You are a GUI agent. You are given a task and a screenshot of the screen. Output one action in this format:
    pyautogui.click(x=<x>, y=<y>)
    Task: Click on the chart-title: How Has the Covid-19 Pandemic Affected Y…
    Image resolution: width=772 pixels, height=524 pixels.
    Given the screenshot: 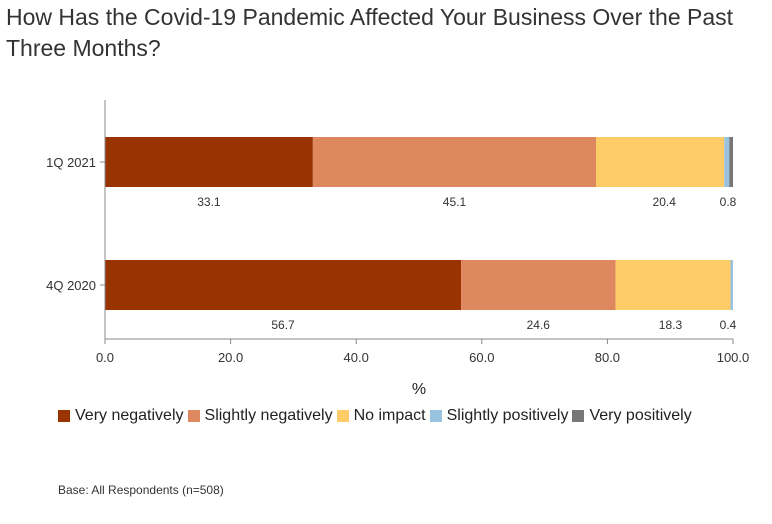 What is the action you would take?
    pyautogui.click(x=370, y=32)
    